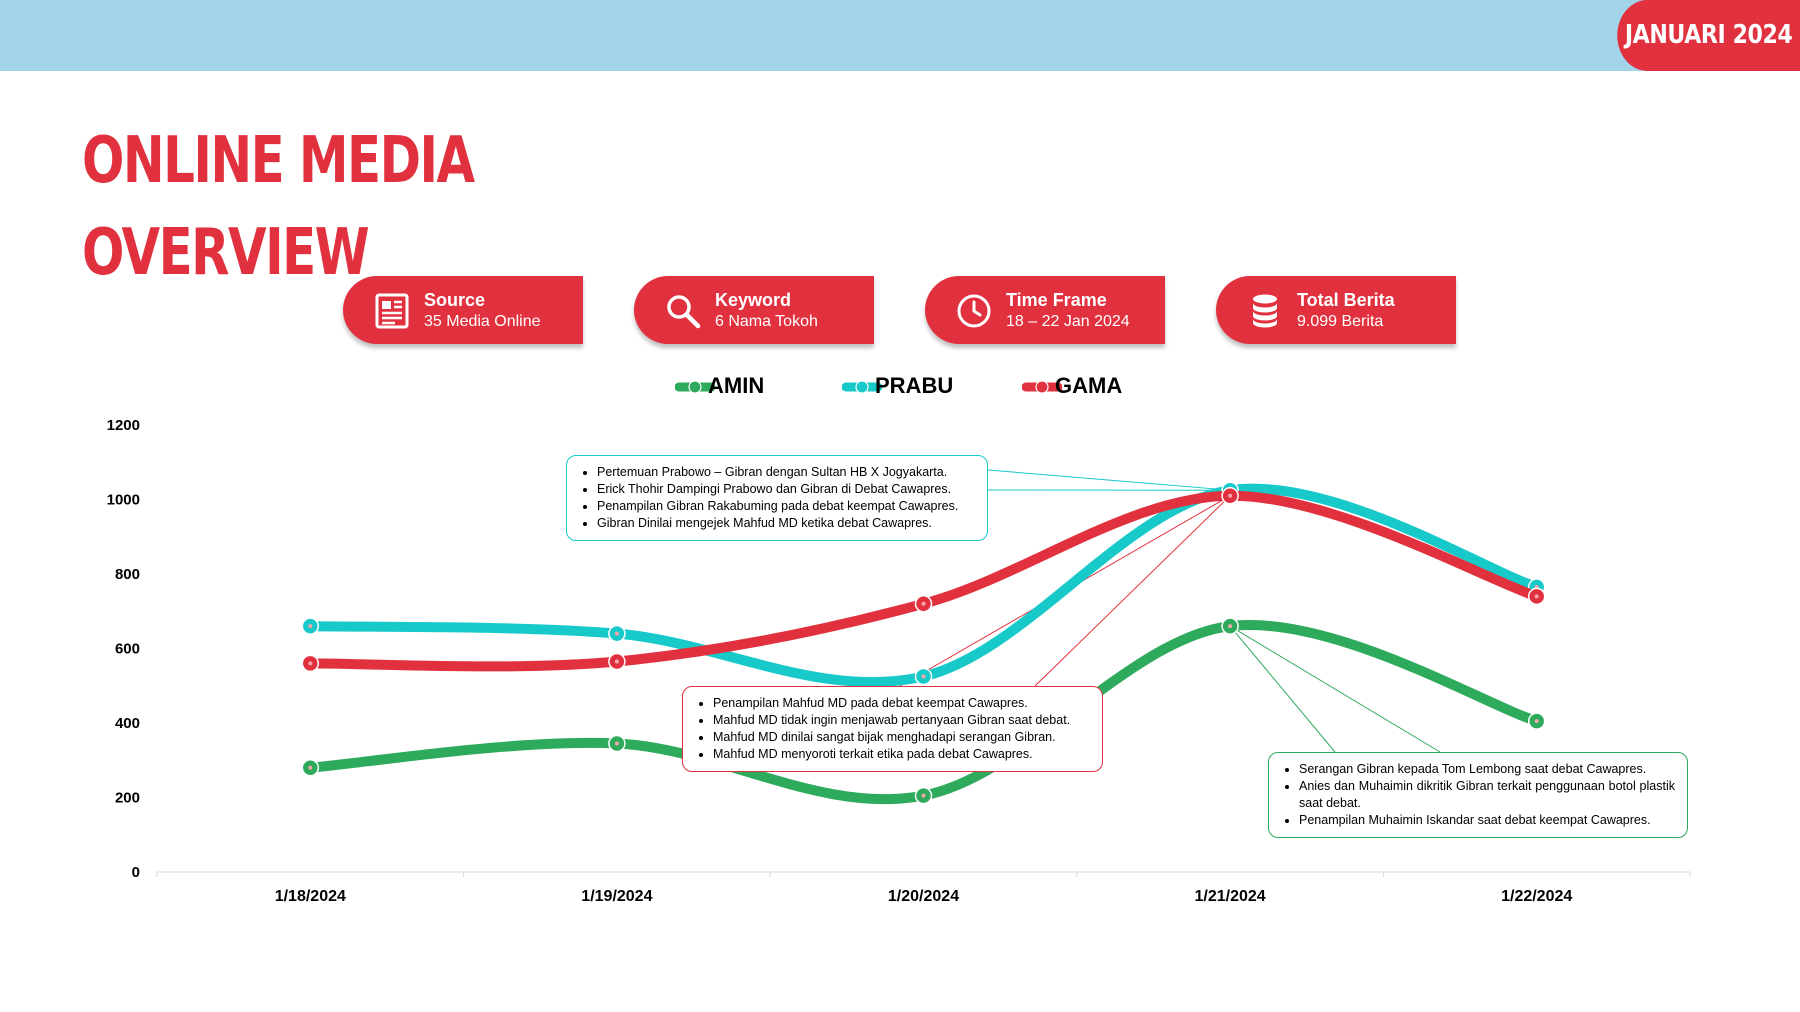 The height and width of the screenshot is (1012, 1800). What do you see at coordinates (684, 312) in the screenshot?
I see `search-icon` at bounding box center [684, 312].